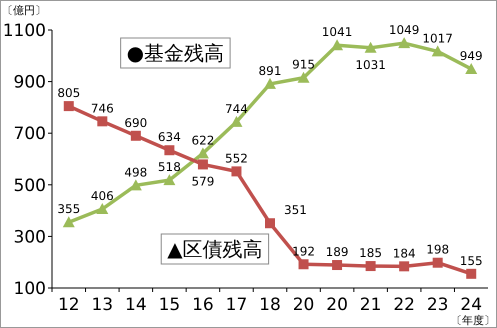 Image resolution: width=497 pixels, height=328 pixels. I want to click on data-label: 690, so click(136, 123).